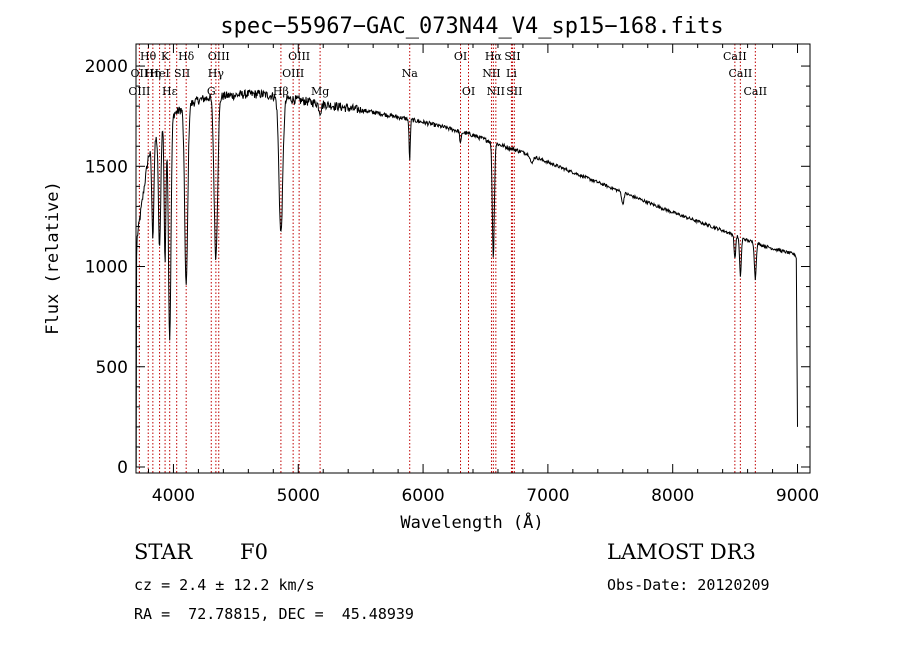  What do you see at coordinates (410, 73) in the screenshot?
I see `line-label: Na` at bounding box center [410, 73].